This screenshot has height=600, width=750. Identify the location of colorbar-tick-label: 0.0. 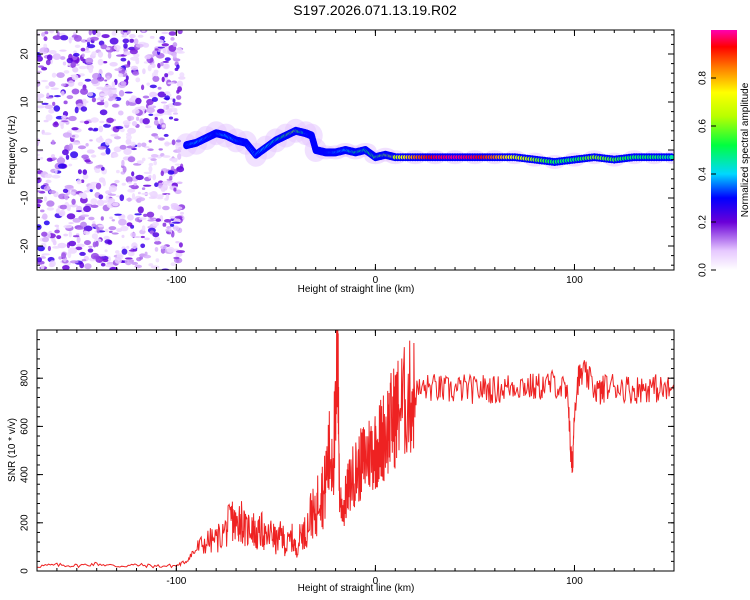
(703, 270).